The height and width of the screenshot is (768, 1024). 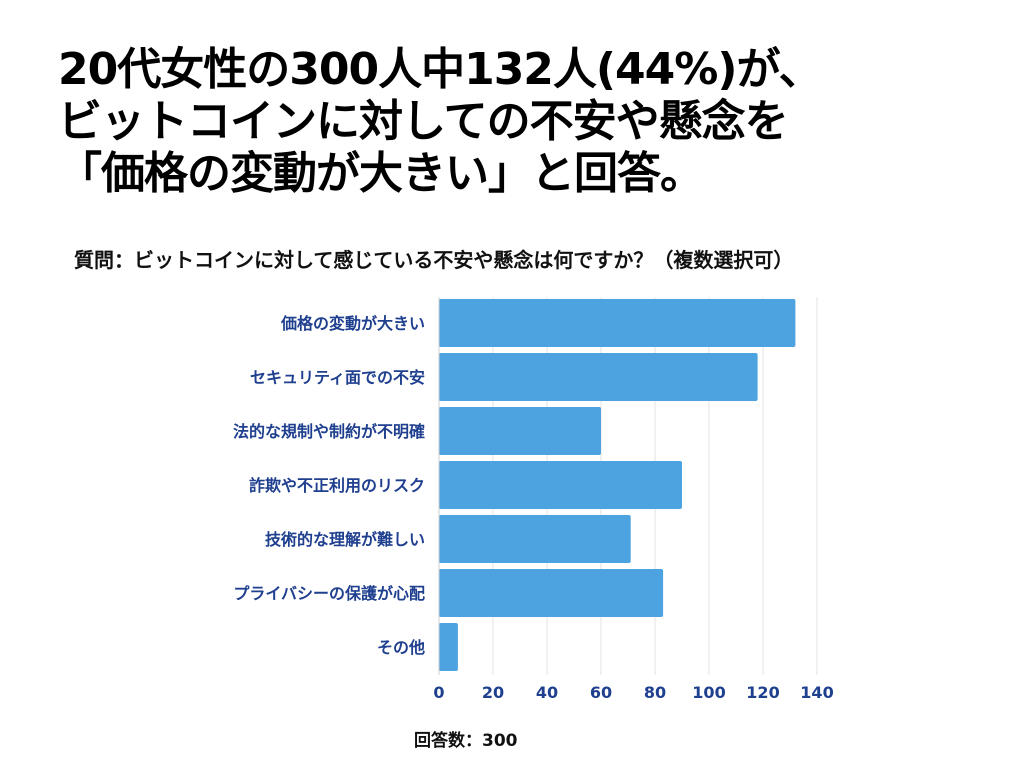 What do you see at coordinates (329, 431) in the screenshot?
I see `category-label: 法的な規制や制約が不明確` at bounding box center [329, 431].